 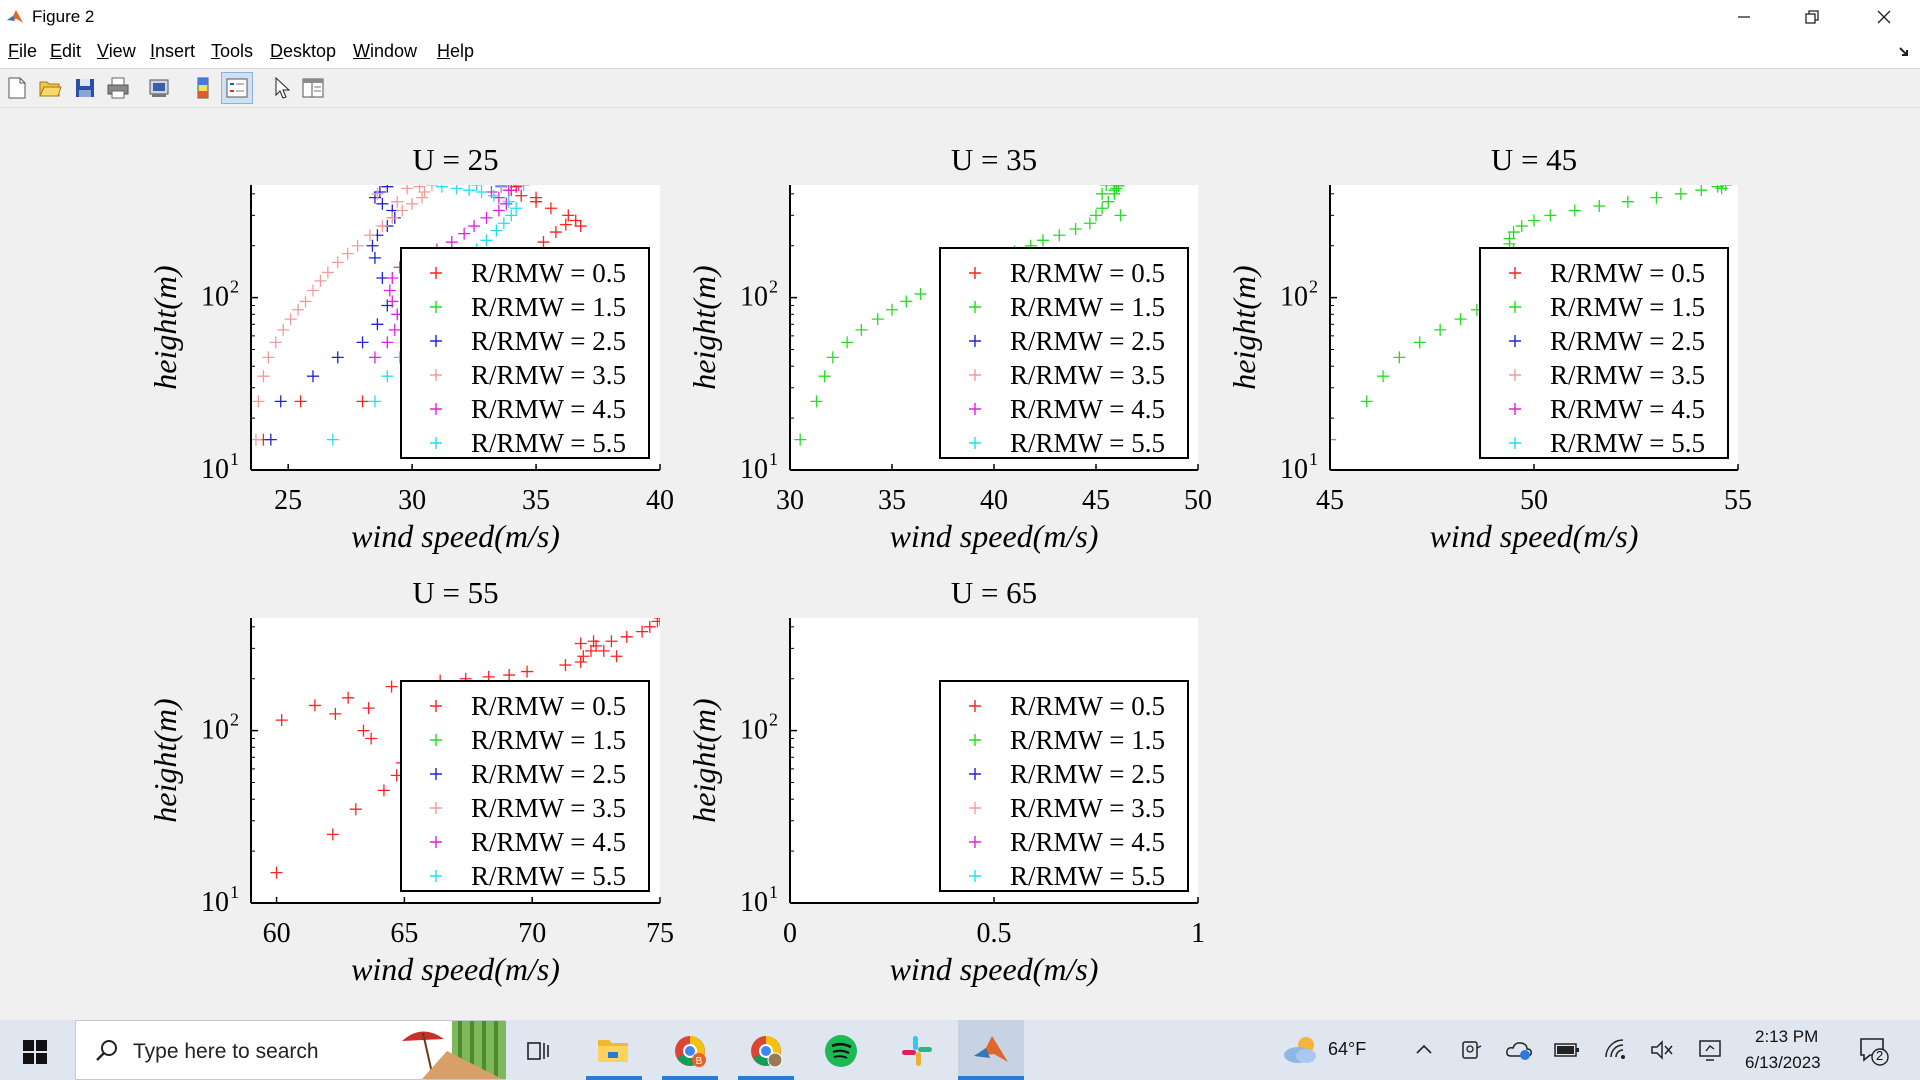 I want to click on legend-toggle-button, so click(x=237, y=88).